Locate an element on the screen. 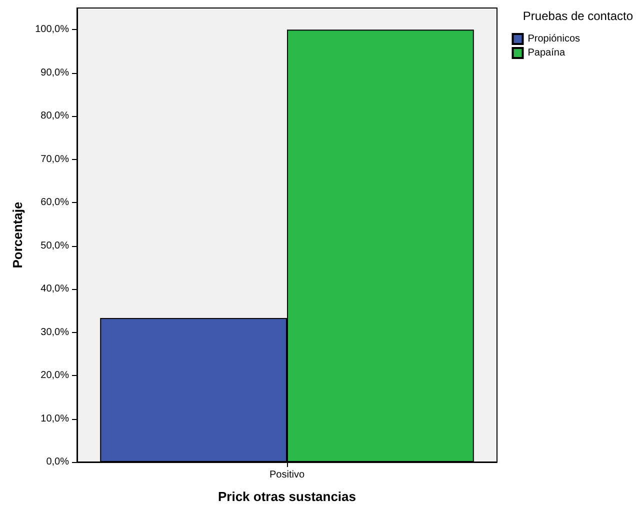 This screenshot has height=508, width=637. y-axis-title: Porcentaje is located at coordinates (18, 235).